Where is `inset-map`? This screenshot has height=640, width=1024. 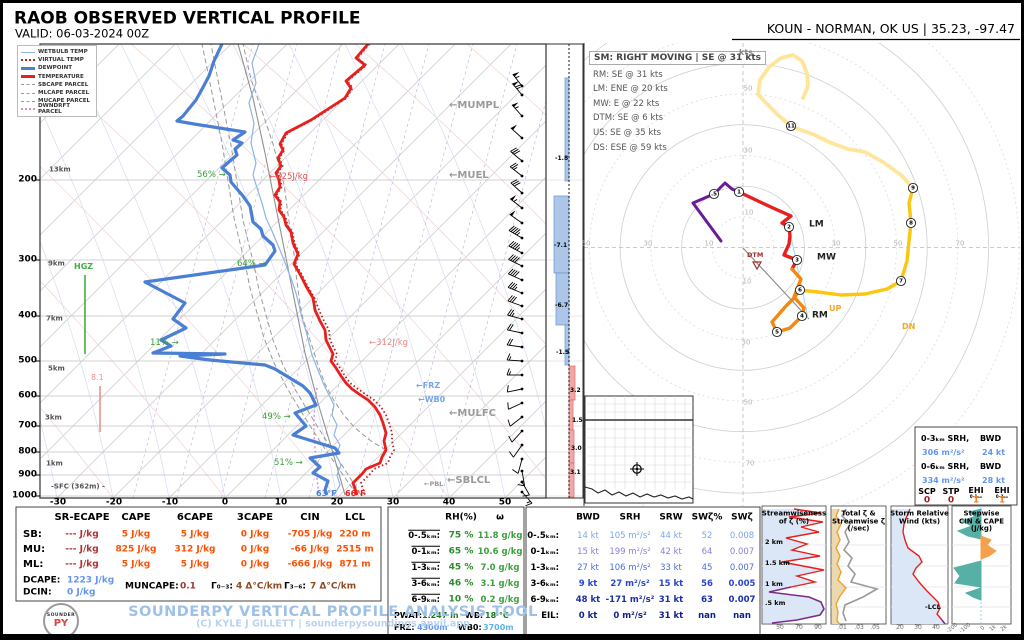 inset-map is located at coordinates (639, 449).